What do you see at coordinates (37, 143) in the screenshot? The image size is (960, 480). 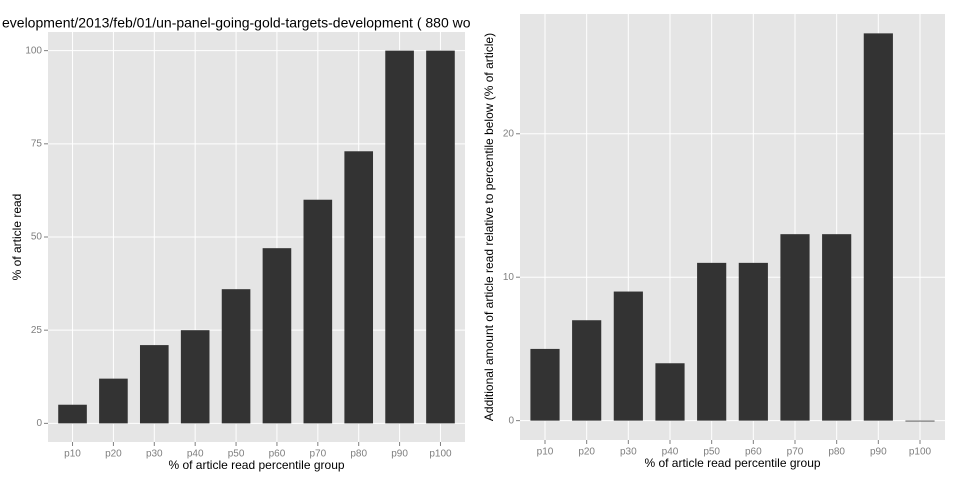 I see `y-tick-label: 75` at bounding box center [37, 143].